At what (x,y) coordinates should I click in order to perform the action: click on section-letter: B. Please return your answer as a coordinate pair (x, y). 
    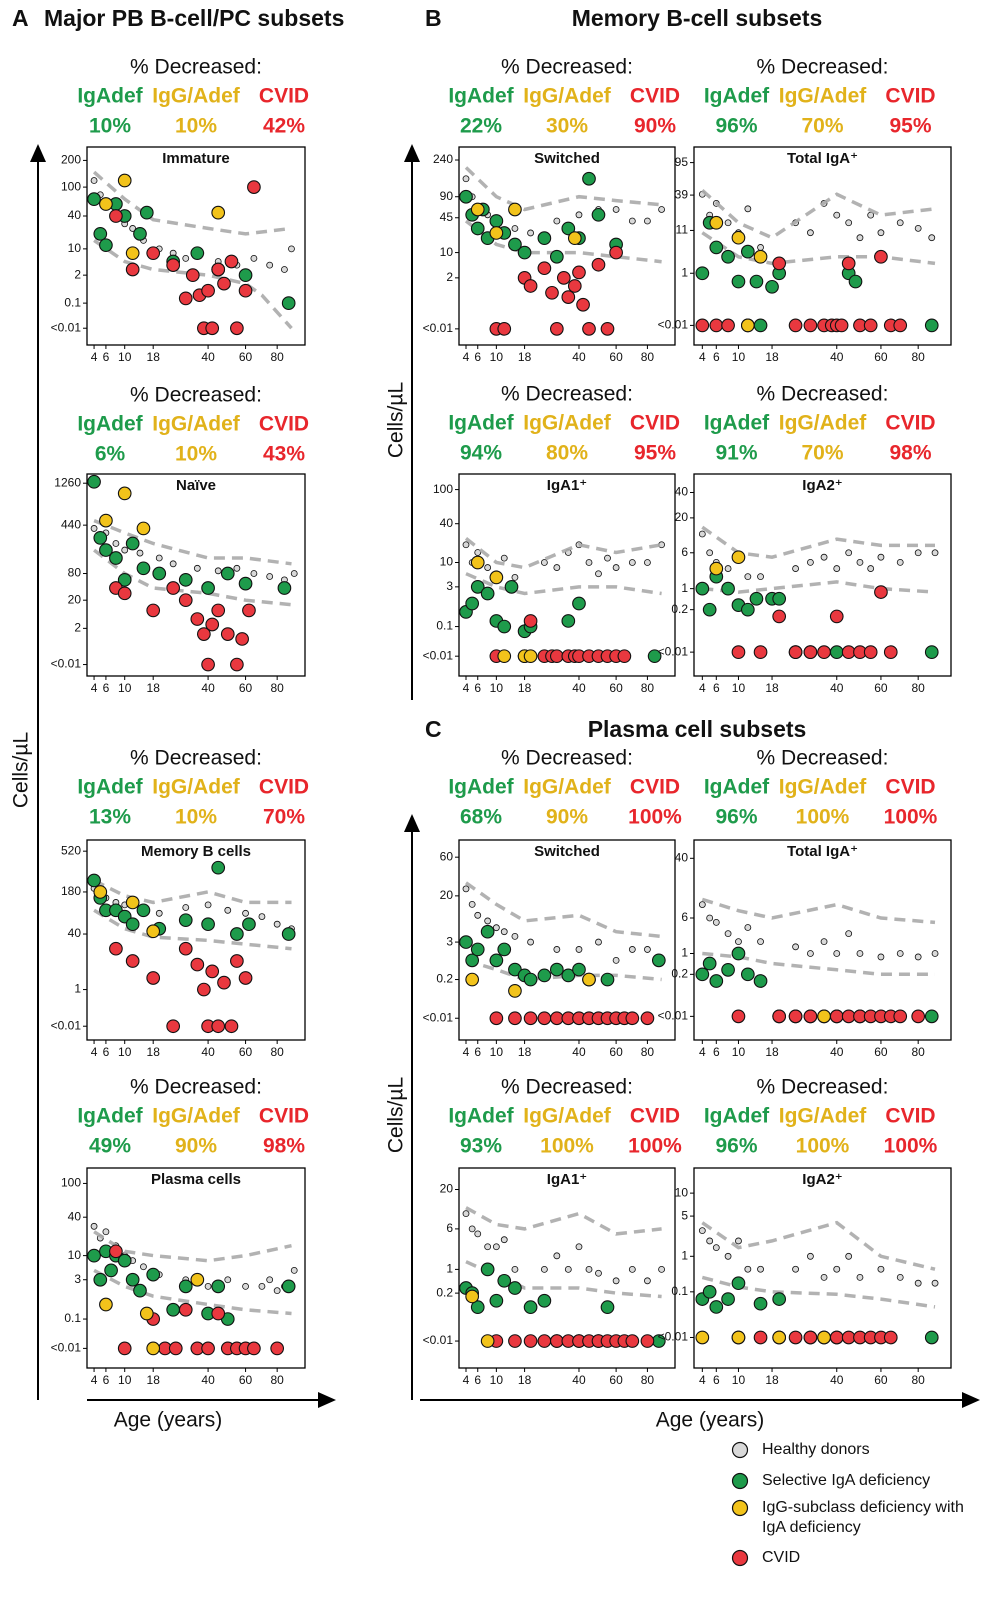
    Looking at the image, I should click on (433, 18).